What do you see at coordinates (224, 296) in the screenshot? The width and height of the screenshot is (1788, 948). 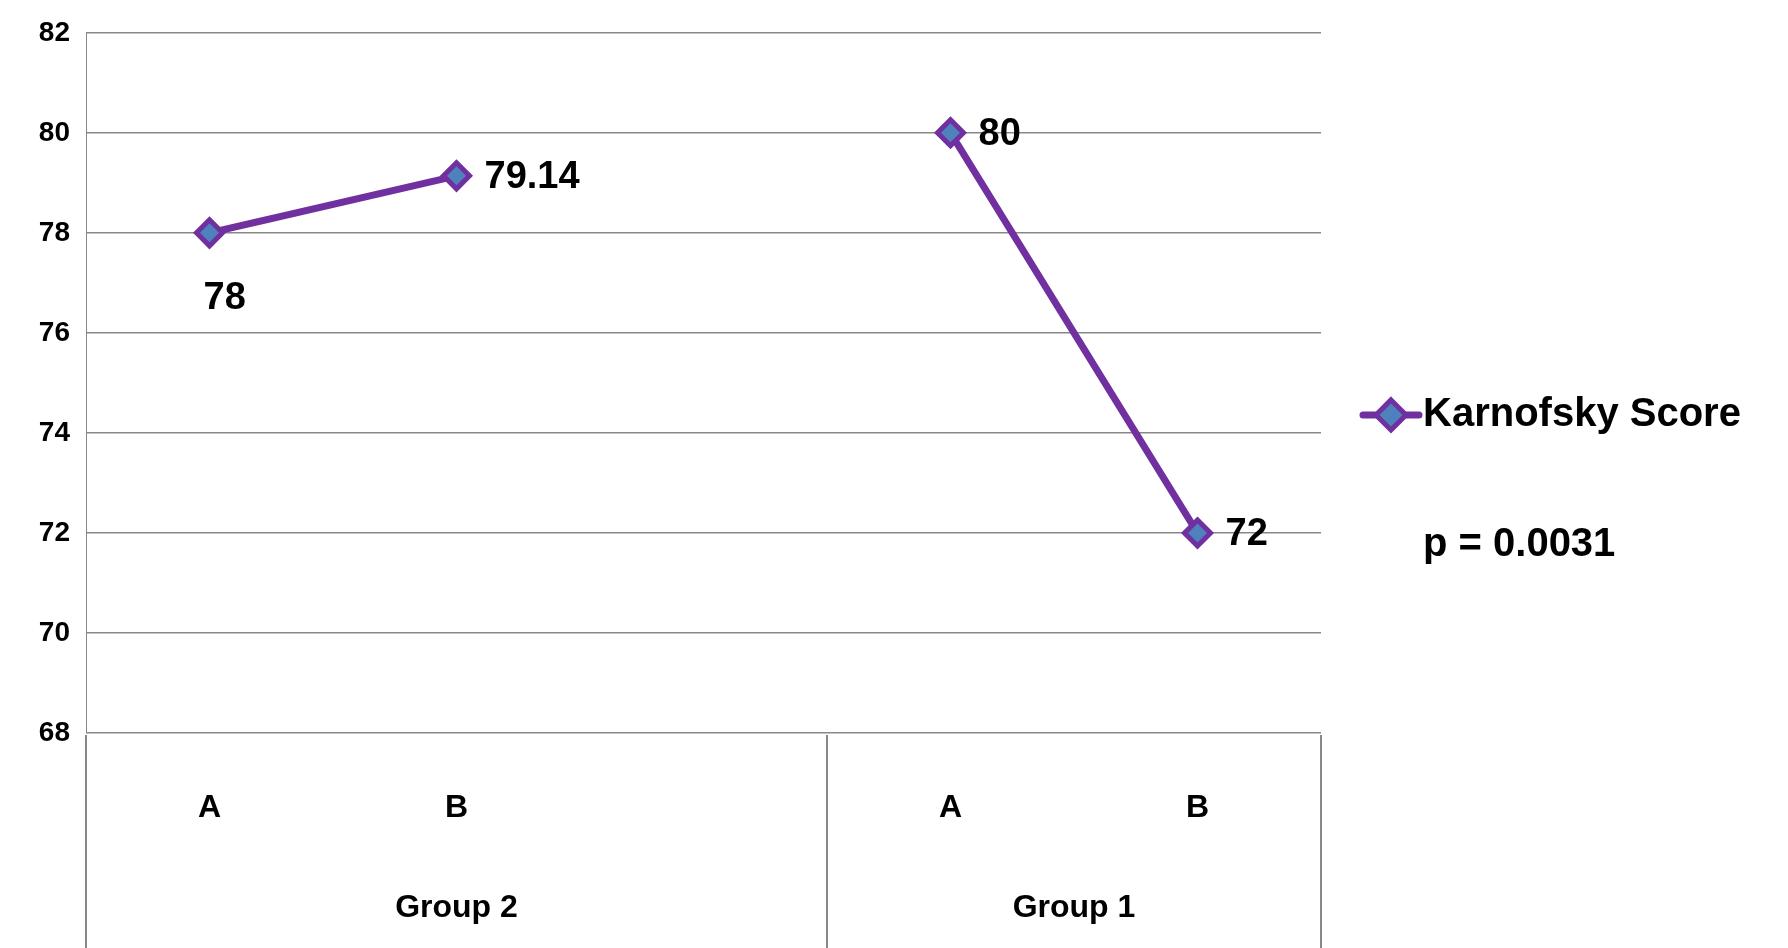 I see `data-label: 78` at bounding box center [224, 296].